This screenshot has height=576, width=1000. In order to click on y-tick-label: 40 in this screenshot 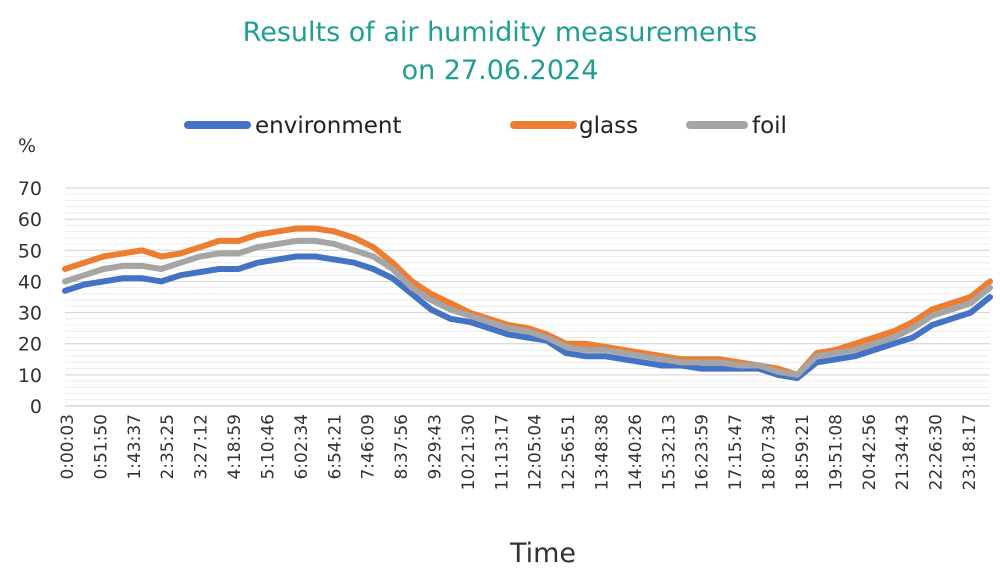, I will do `click(30, 282)`.